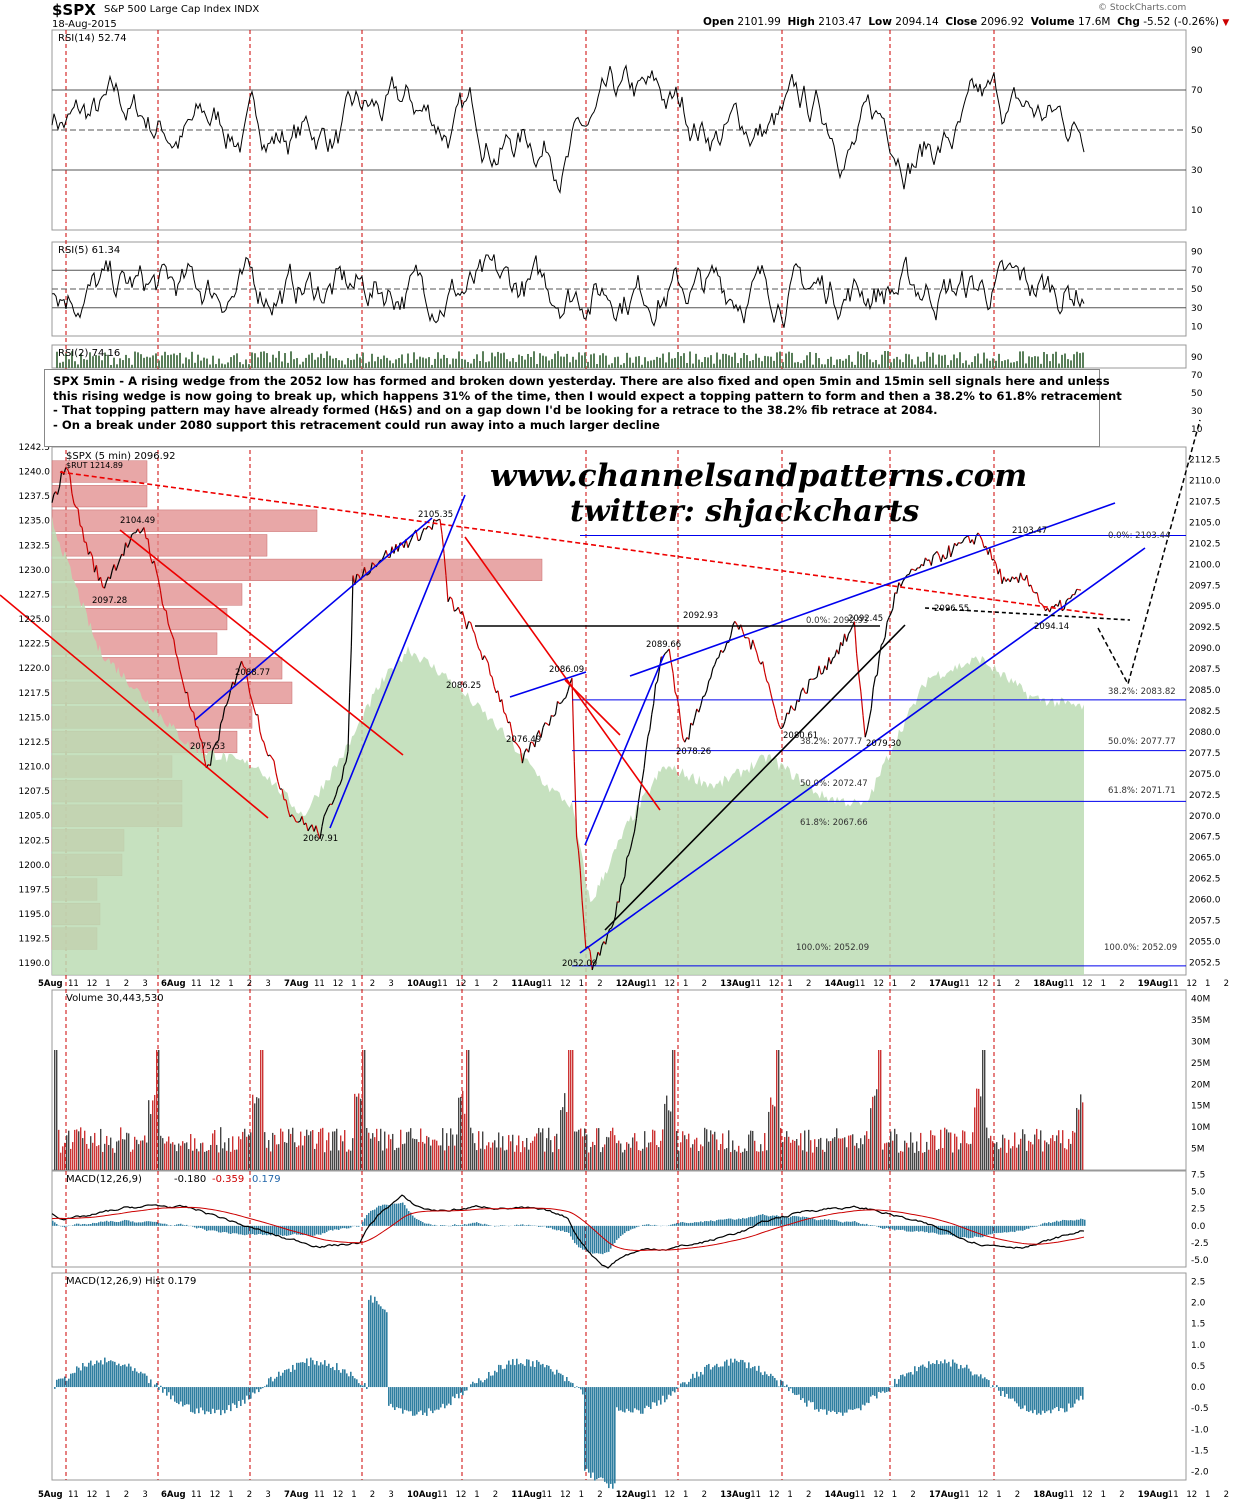 This screenshot has width=1240, height=1505. I want to click on price-tick-label: 2095.0, so click(1205, 607).